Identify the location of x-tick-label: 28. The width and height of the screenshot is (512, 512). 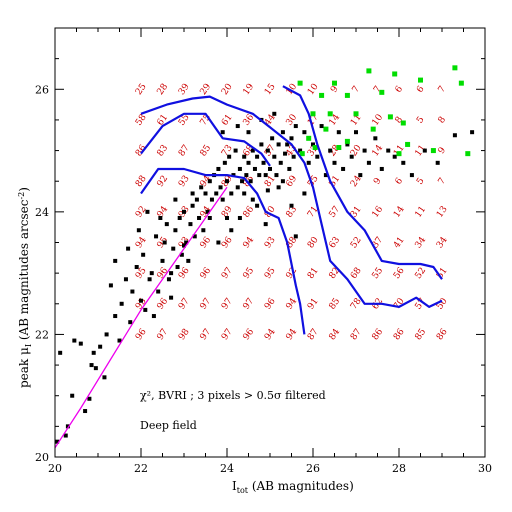
(399, 468).